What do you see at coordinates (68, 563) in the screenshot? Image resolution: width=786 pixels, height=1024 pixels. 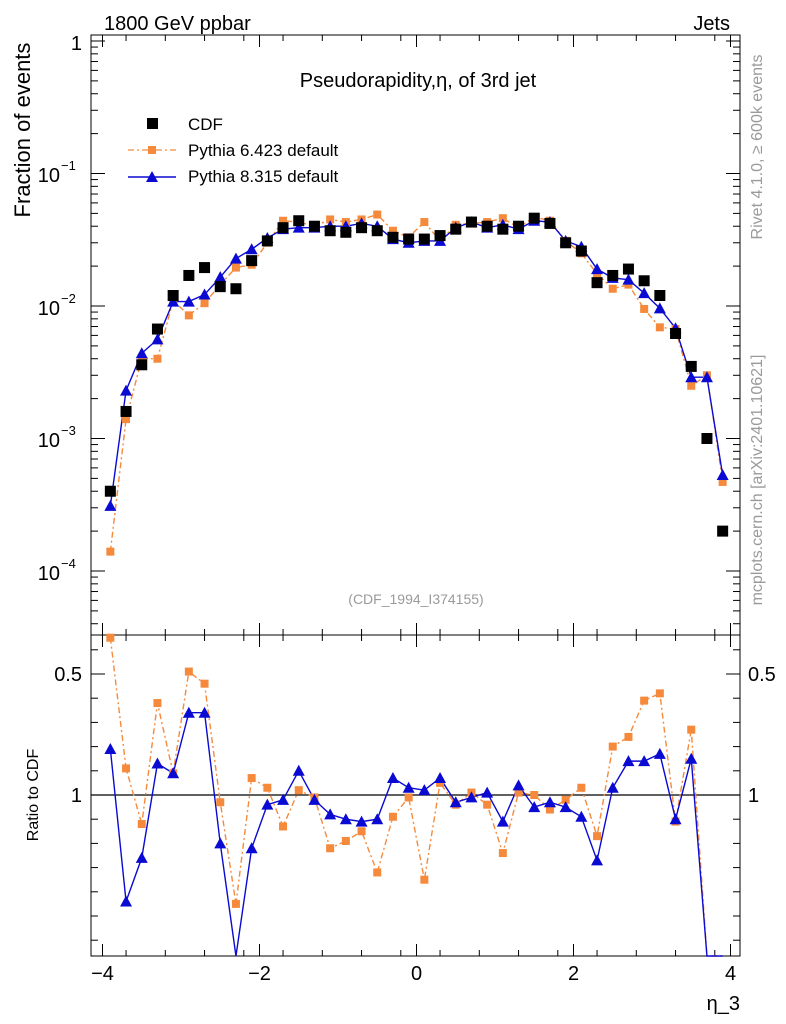 I see `y-tick-exp-1e-4: −4` at bounding box center [68, 563].